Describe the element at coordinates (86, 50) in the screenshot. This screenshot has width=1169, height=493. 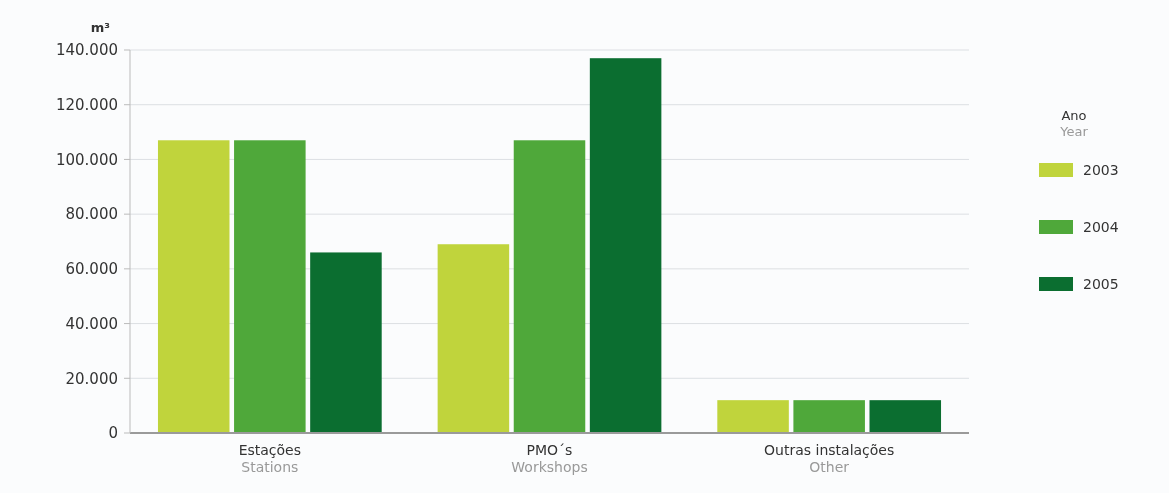
I see `y-tick-label: 140.000` at that location.